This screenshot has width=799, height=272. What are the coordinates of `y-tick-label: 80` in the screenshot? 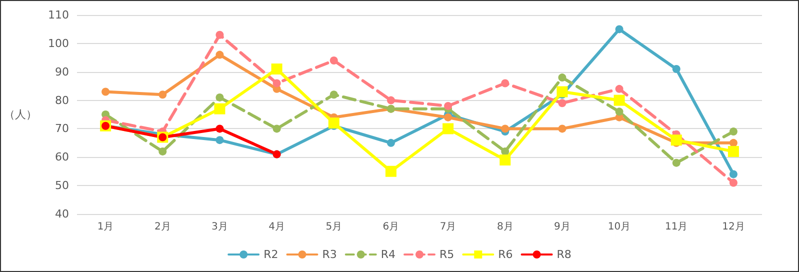 It's located at (62, 100).